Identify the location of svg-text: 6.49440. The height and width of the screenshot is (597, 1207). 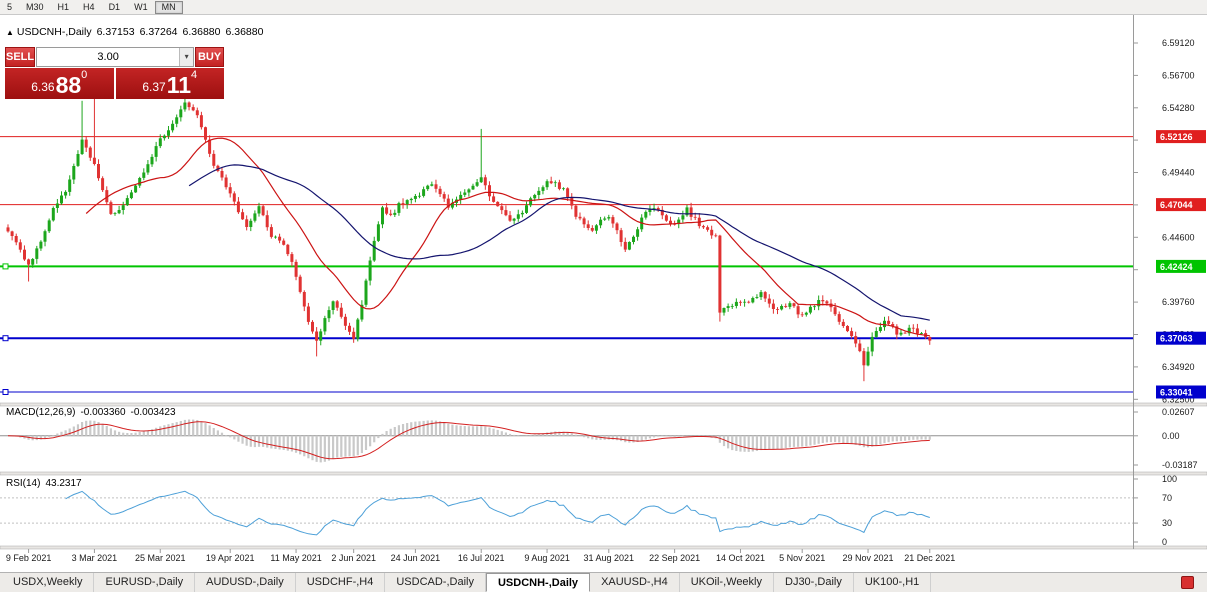
(1178, 173).